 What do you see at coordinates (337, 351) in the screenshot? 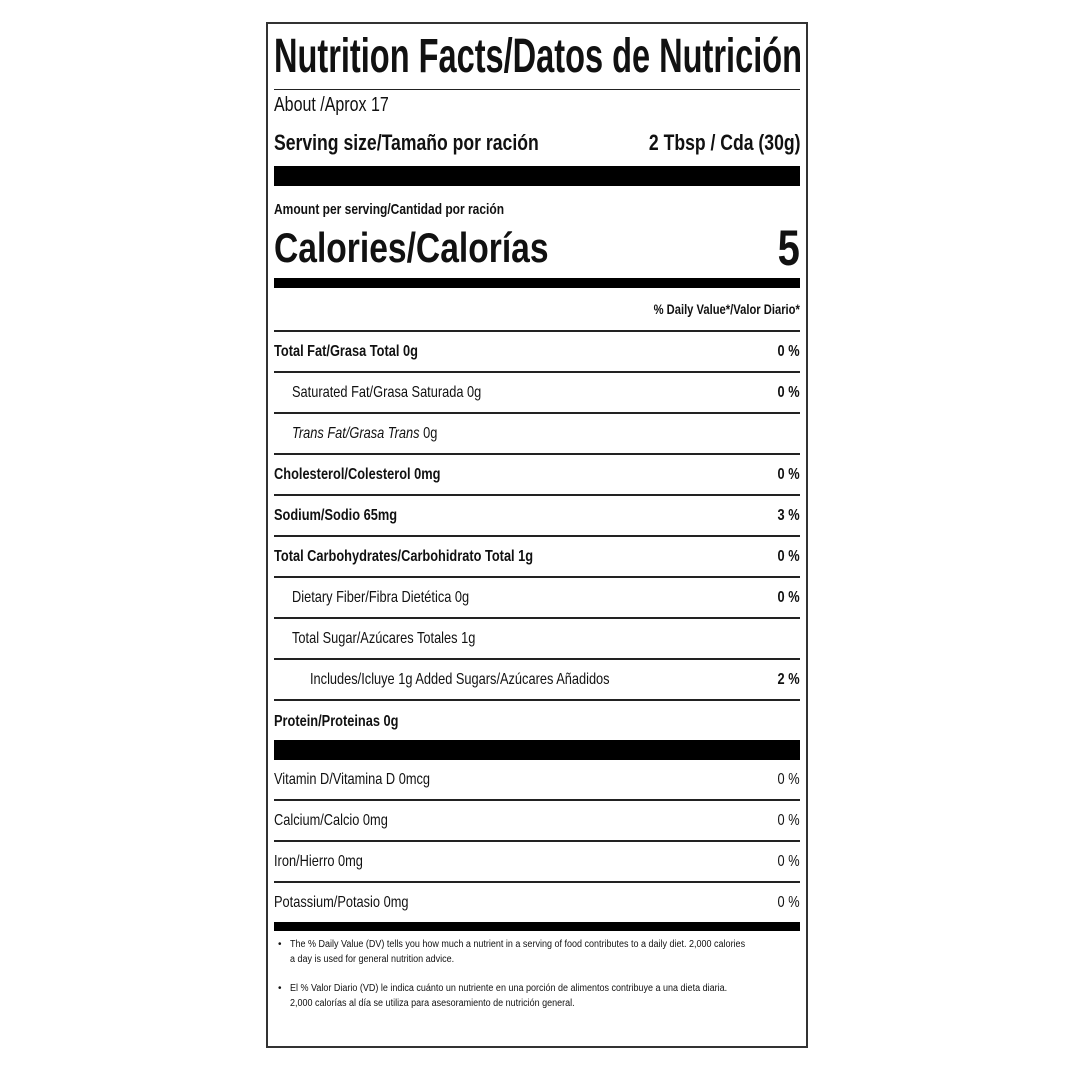
I see `nutrient-name: Total Fat/Grasa Total` at bounding box center [337, 351].